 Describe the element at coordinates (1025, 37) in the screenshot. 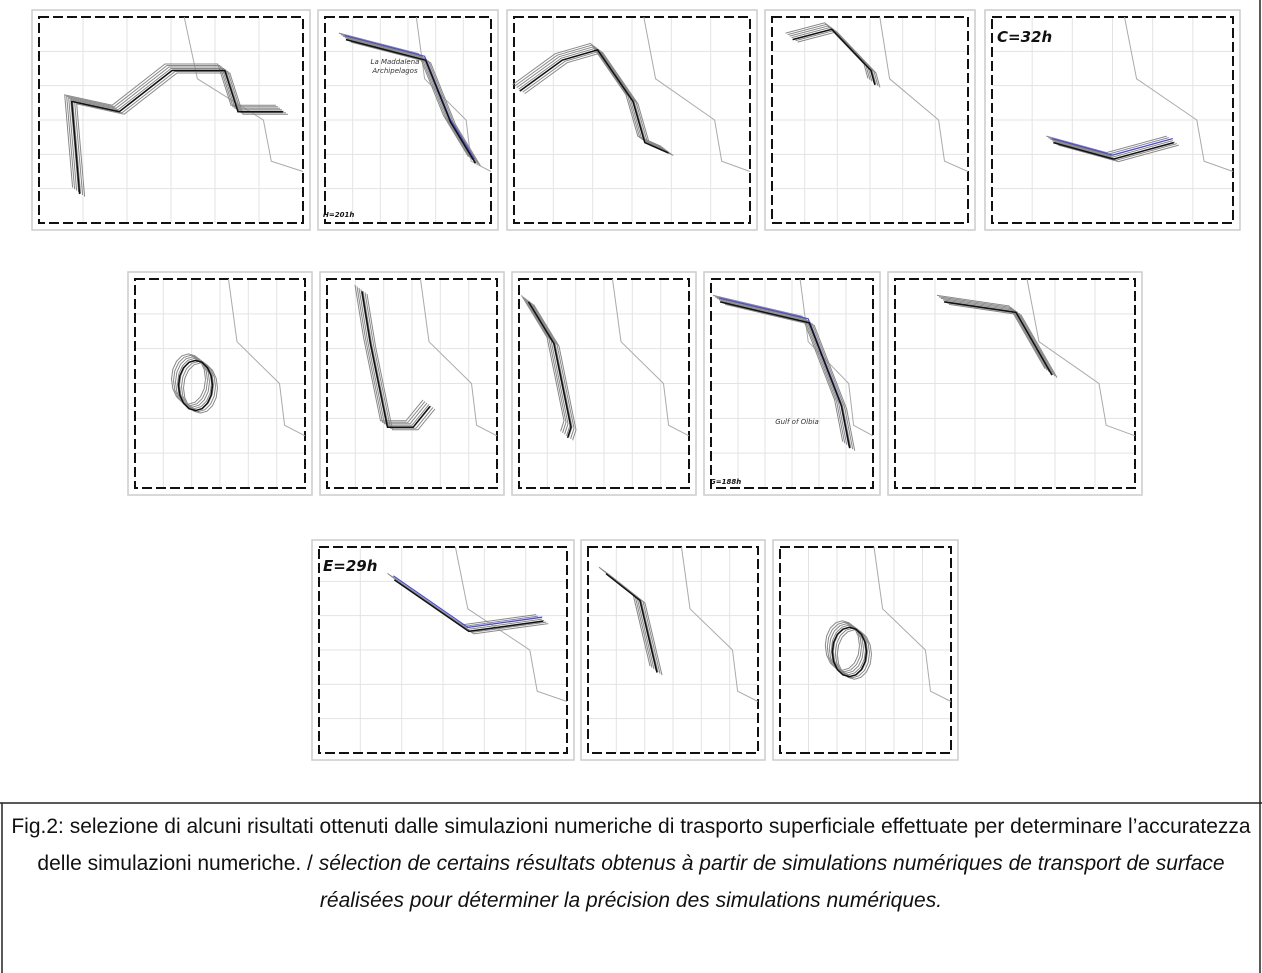

I see `panel-label: C=32h` at that location.